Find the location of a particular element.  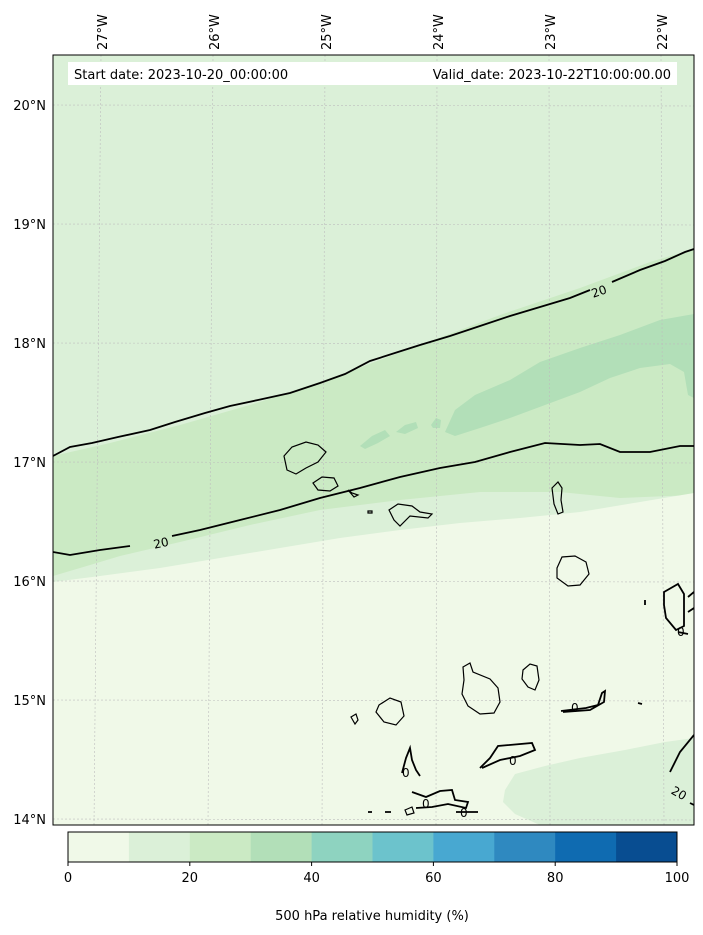

colorbar-ticks: 0 20 40 60 80 100 is located at coordinates (377, 874).